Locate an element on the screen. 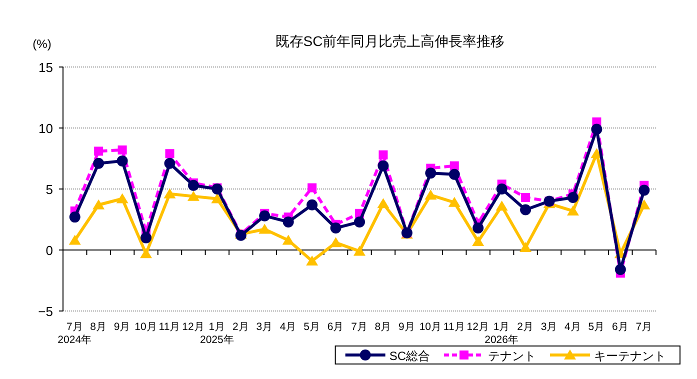 Image resolution: width=697 pixels, height=379 pixels. y-tick-label: 0 is located at coordinates (49, 250).